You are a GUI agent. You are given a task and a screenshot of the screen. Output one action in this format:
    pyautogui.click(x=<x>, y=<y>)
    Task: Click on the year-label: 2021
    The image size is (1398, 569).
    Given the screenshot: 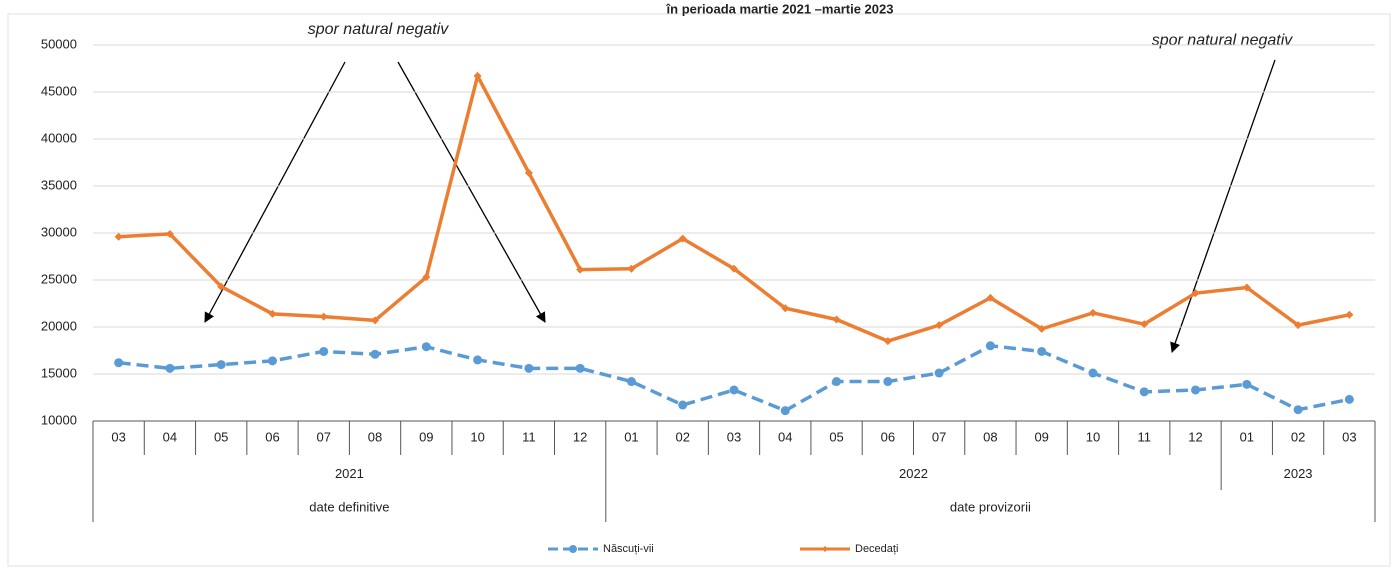 What is the action you would take?
    pyautogui.click(x=349, y=473)
    